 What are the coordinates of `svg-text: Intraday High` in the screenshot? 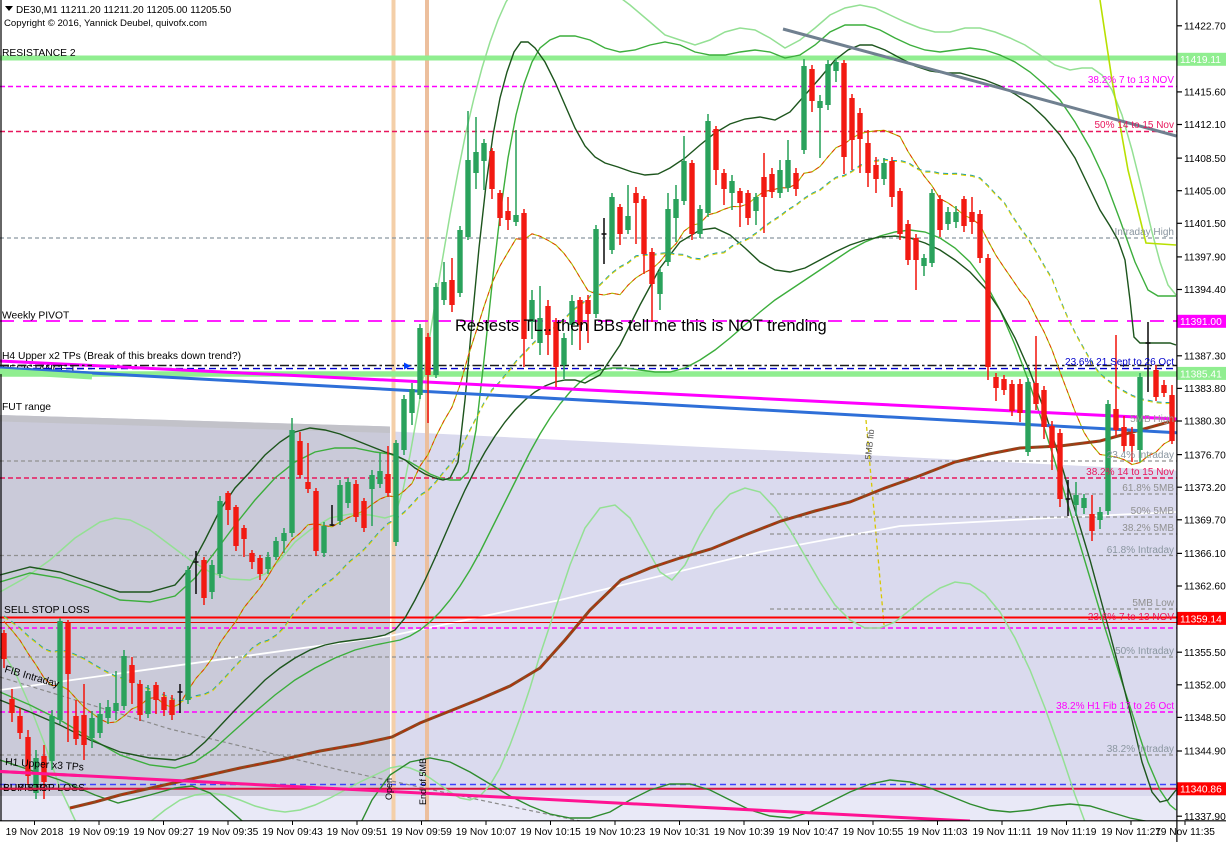 It's located at (1144, 232).